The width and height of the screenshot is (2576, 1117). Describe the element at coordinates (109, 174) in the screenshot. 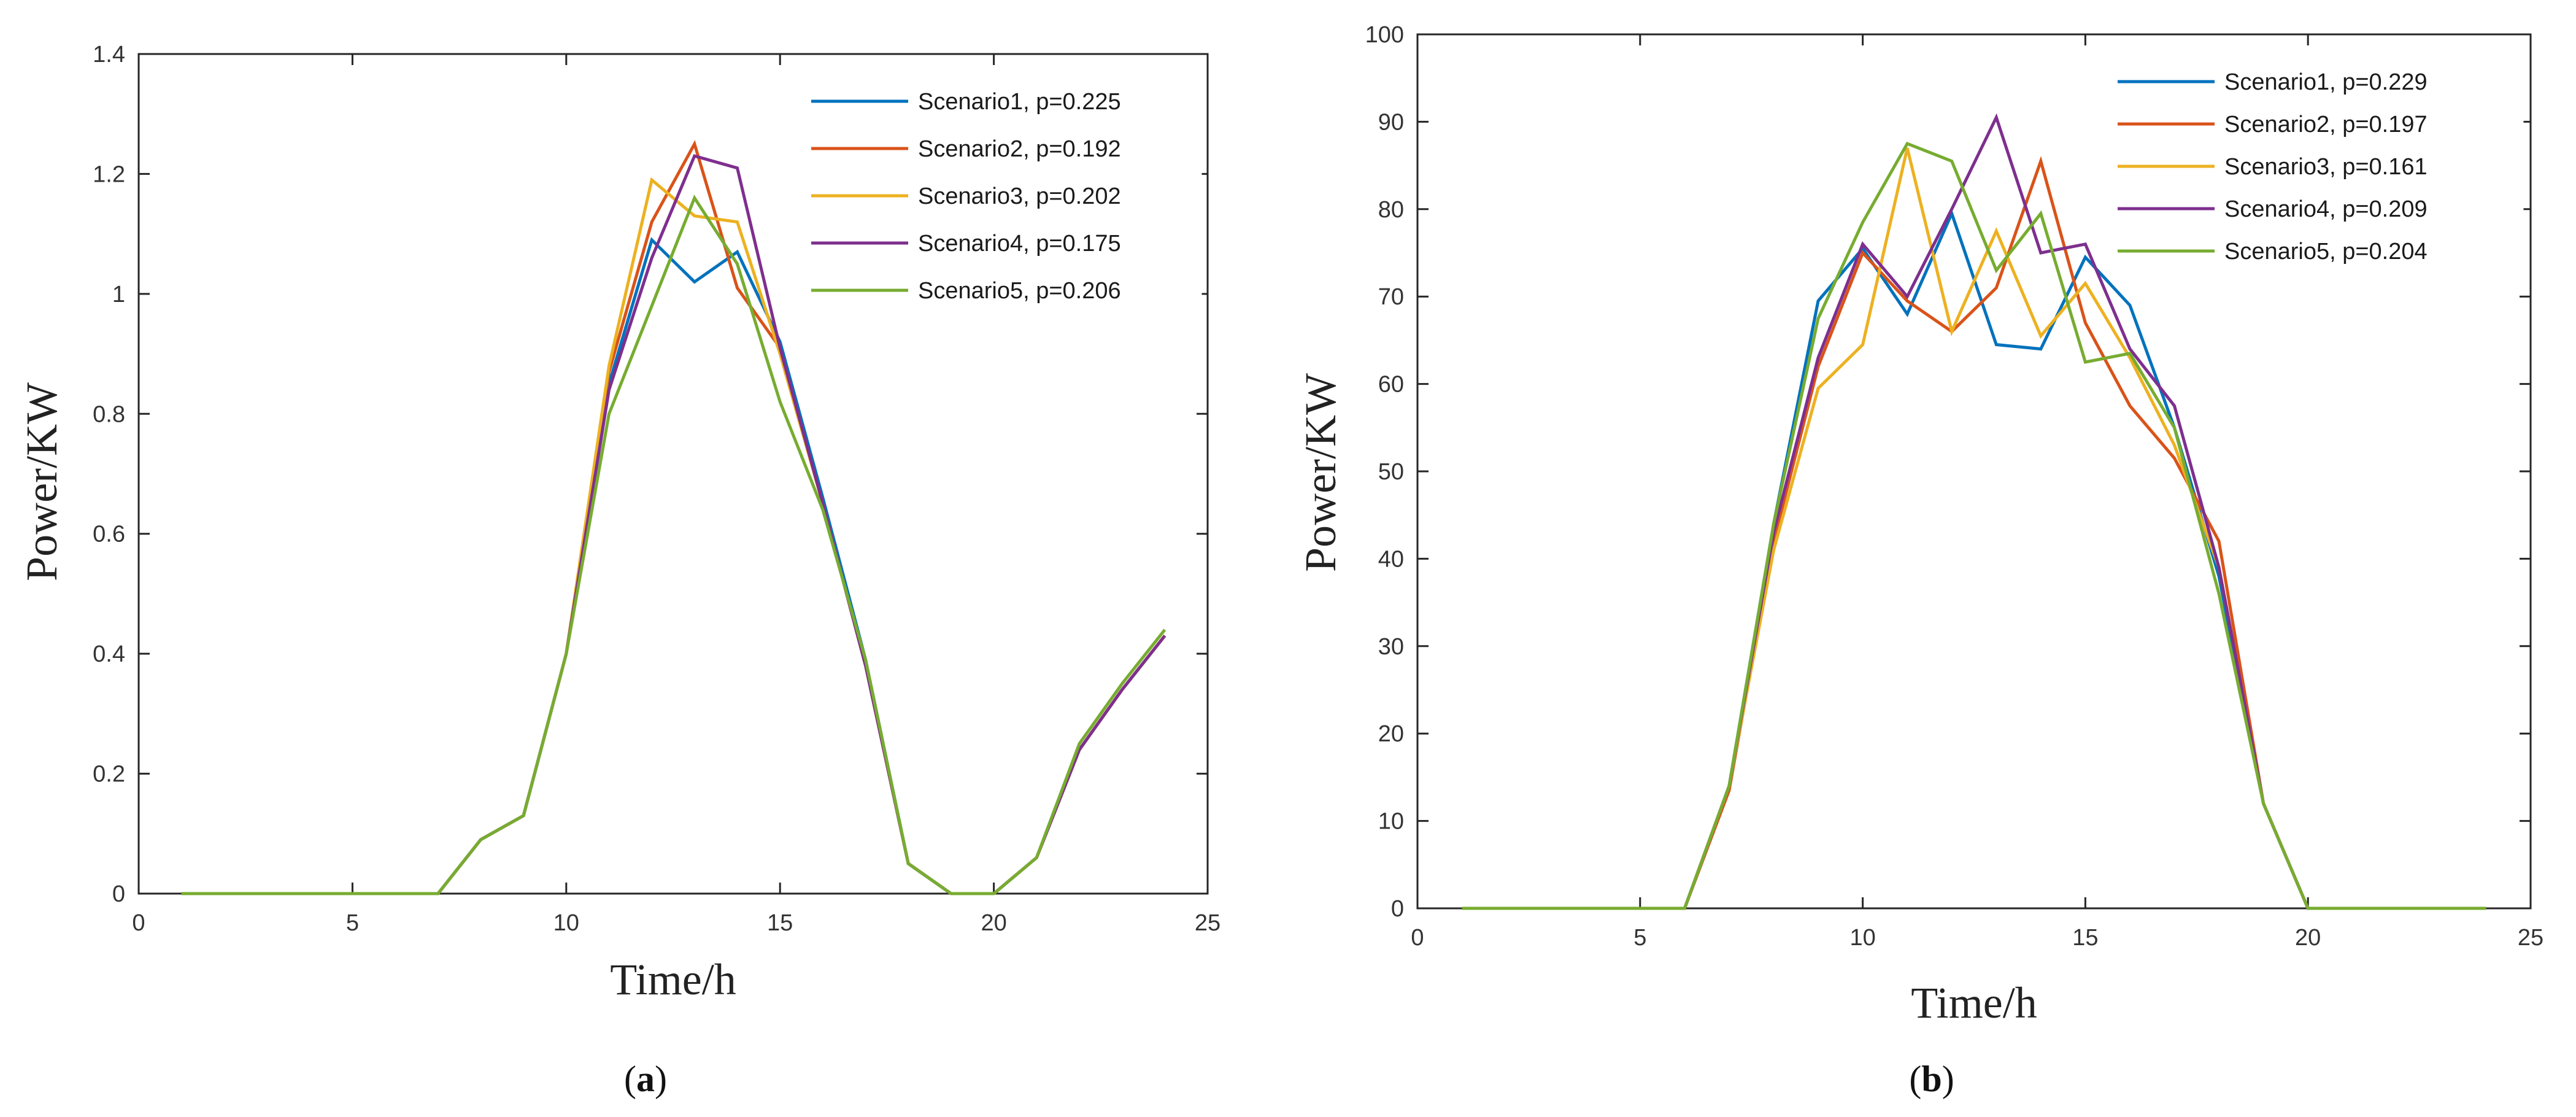

I see `y-tick-label: 1.2` at that location.